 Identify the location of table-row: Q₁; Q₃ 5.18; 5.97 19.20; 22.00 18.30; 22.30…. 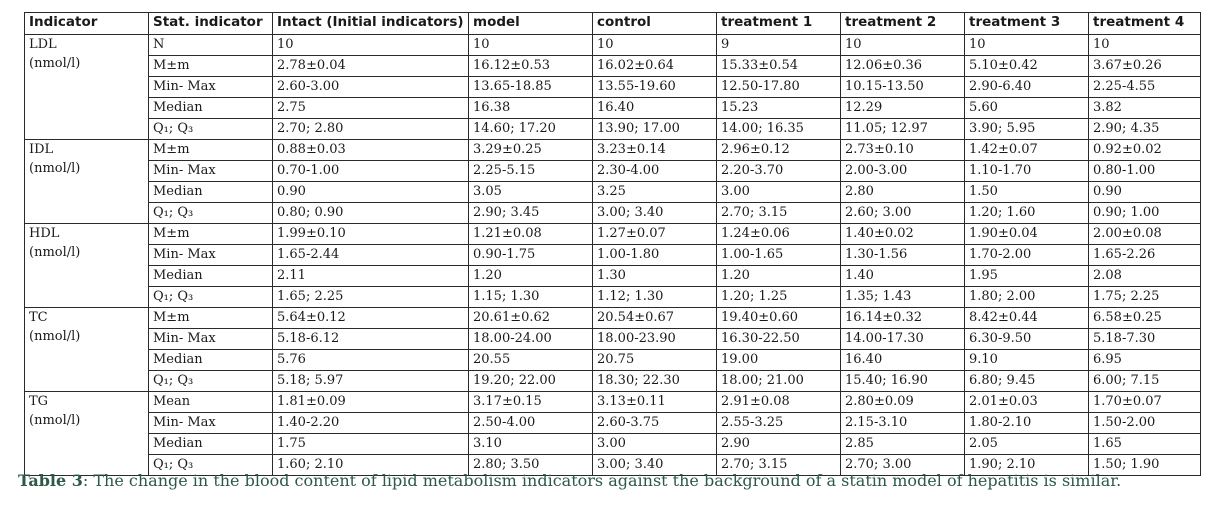
(613, 381).